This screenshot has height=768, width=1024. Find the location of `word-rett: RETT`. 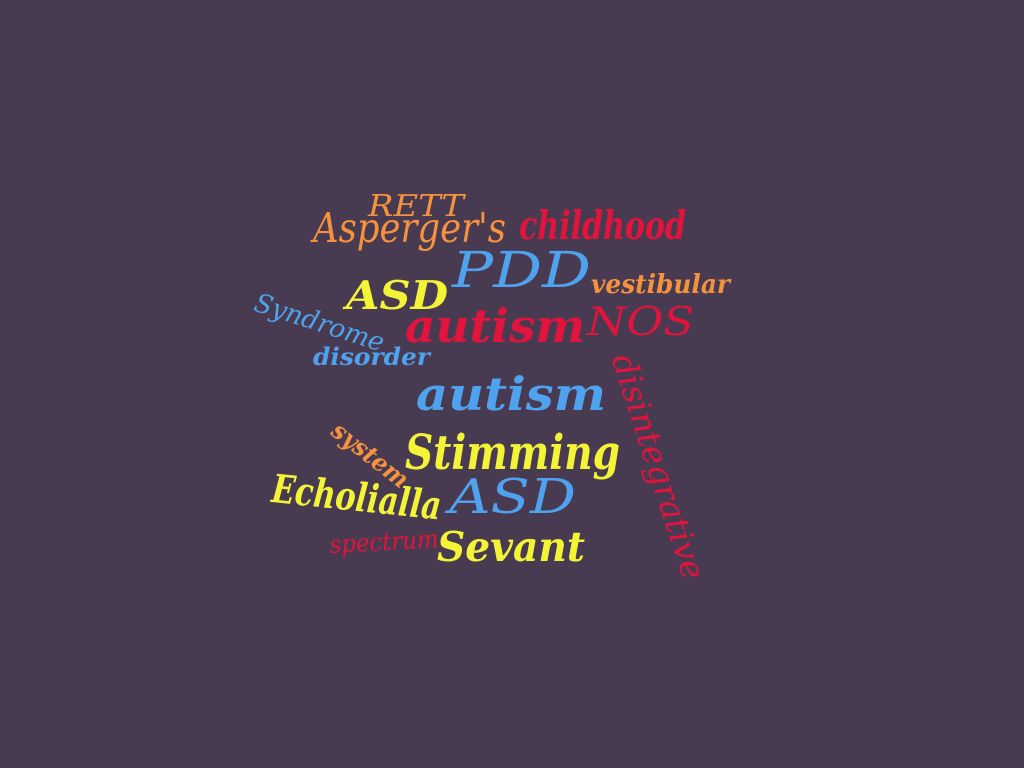

word-rett: RETT is located at coordinates (416, 206).